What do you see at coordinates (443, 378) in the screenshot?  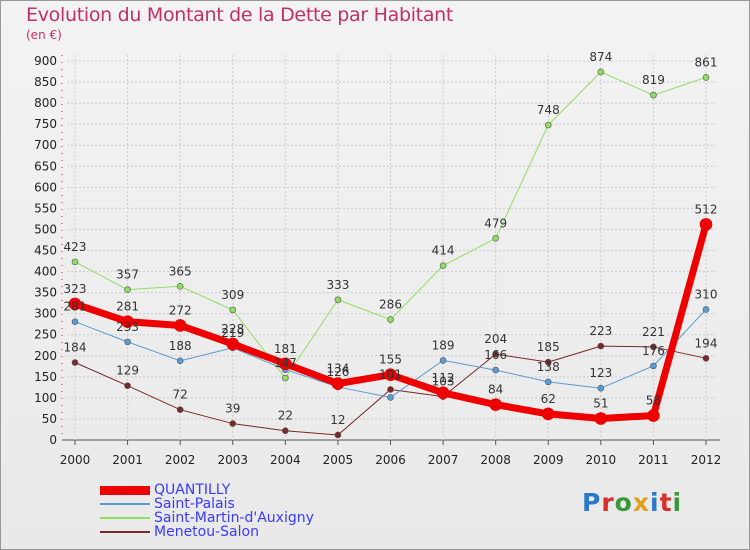 I see `data-label: 112` at bounding box center [443, 378].